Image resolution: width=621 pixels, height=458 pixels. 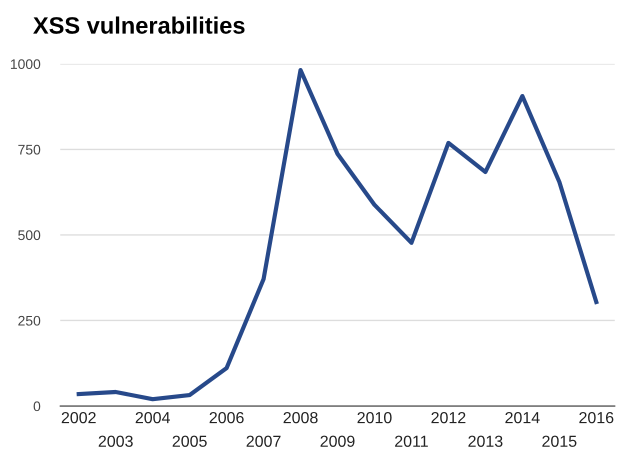 What do you see at coordinates (337, 441) in the screenshot?
I see `x-tick-label: 2009` at bounding box center [337, 441].